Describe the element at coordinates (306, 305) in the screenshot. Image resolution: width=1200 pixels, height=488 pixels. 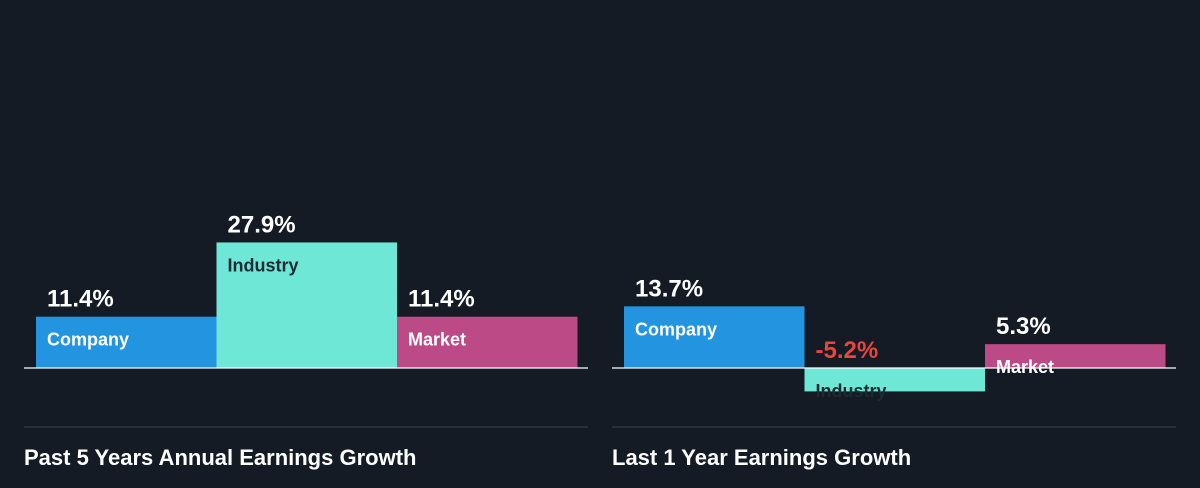
I see `past-5y-bar-industry` at that location.